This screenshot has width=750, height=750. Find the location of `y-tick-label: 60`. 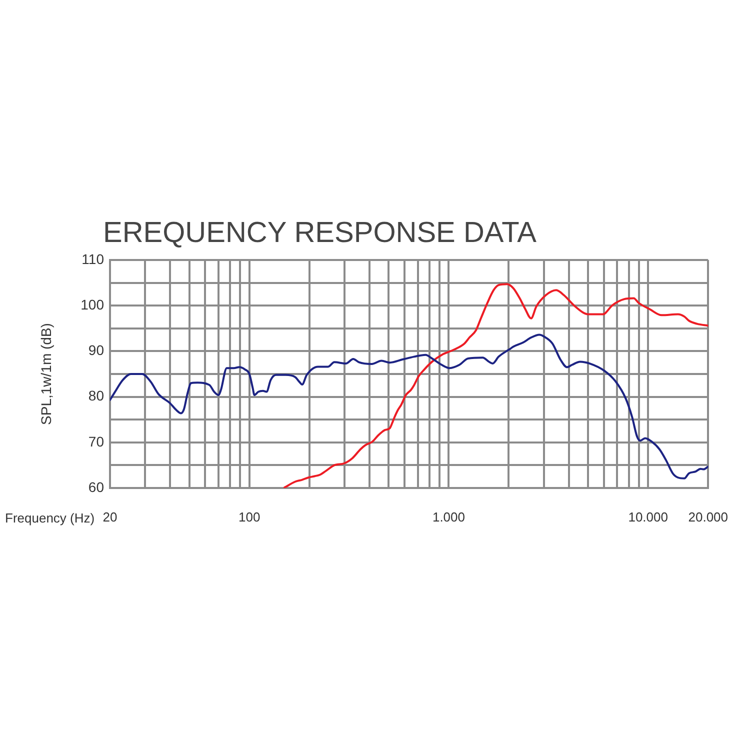

y-tick-label: 60 is located at coordinates (96, 486).